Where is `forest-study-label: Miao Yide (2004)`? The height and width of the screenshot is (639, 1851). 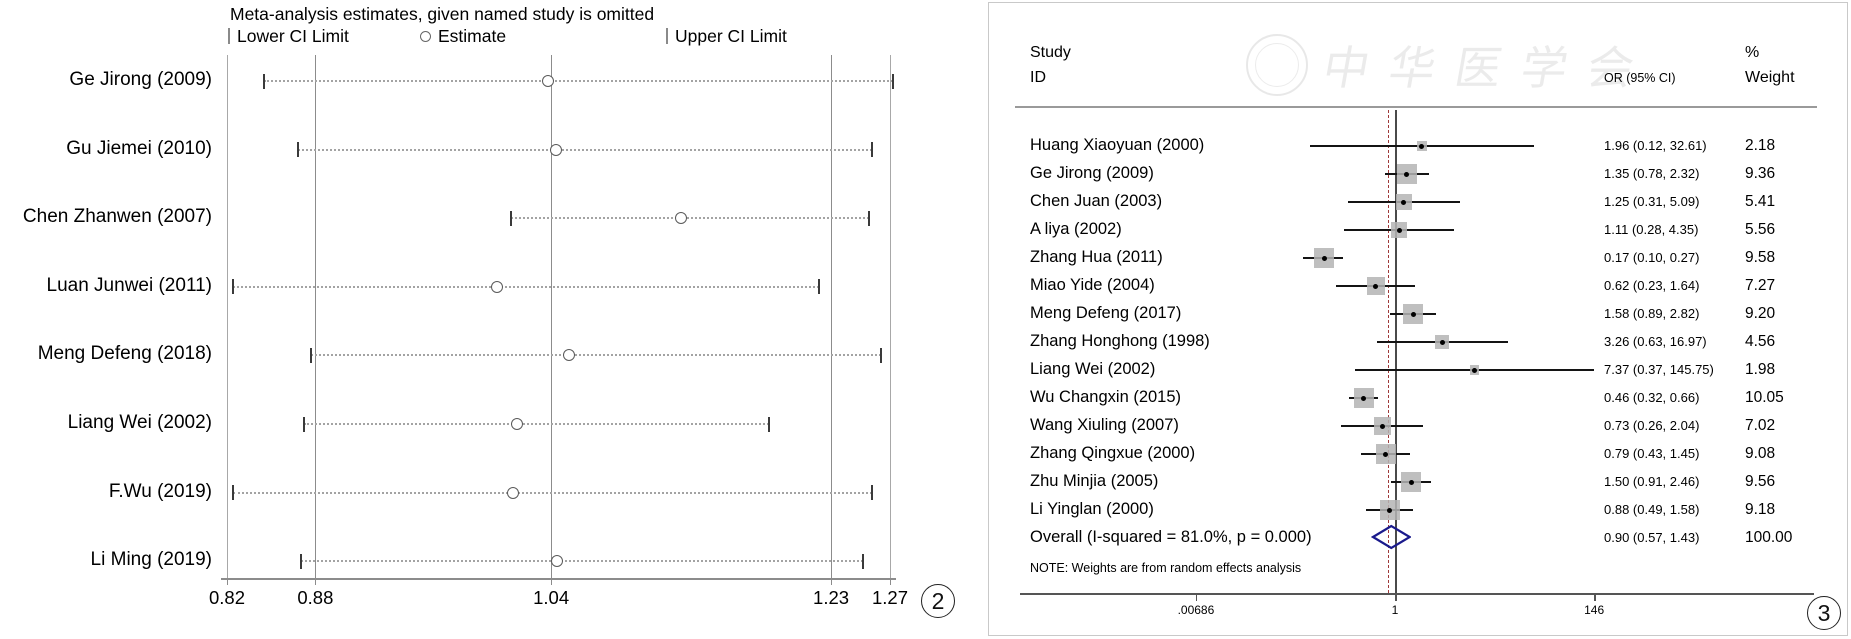 forest-study-label: Miao Yide (2004) is located at coordinates (1092, 285).